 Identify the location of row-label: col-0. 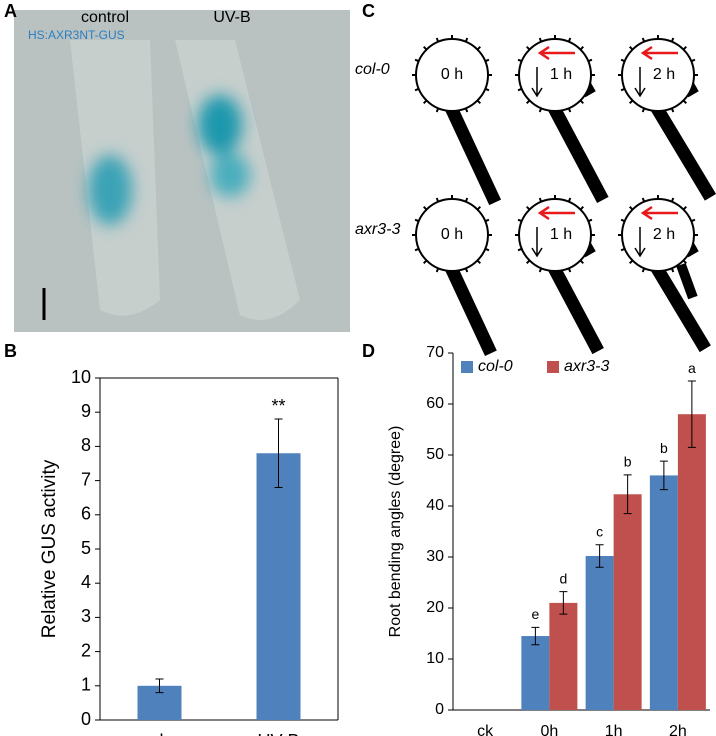
(372, 69).